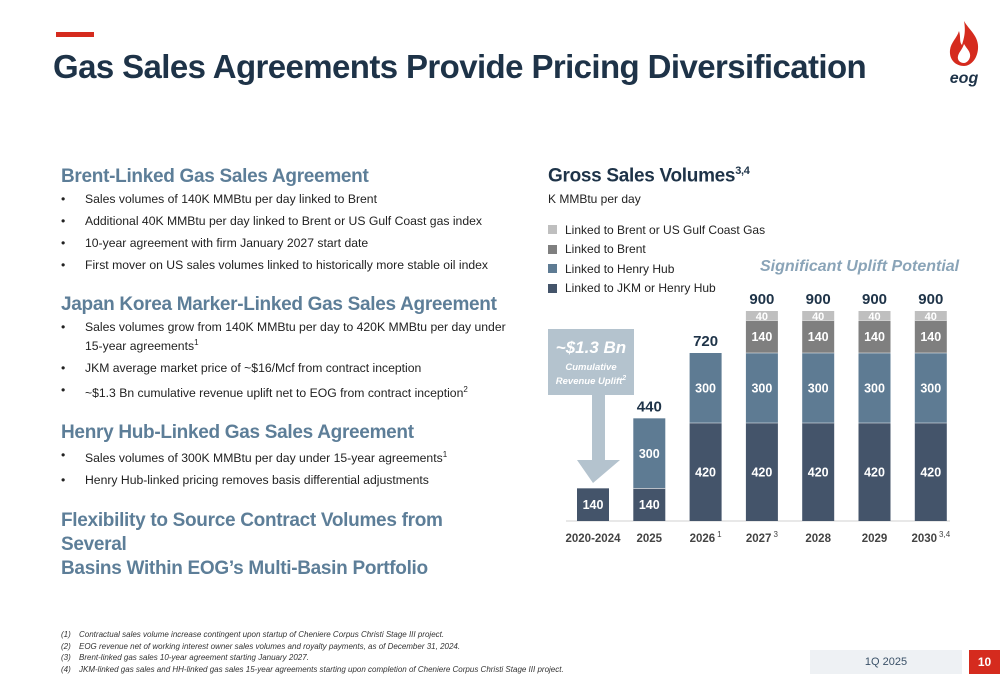  Describe the element at coordinates (650, 539) in the screenshot. I see `x-tick-label: 2025` at that location.